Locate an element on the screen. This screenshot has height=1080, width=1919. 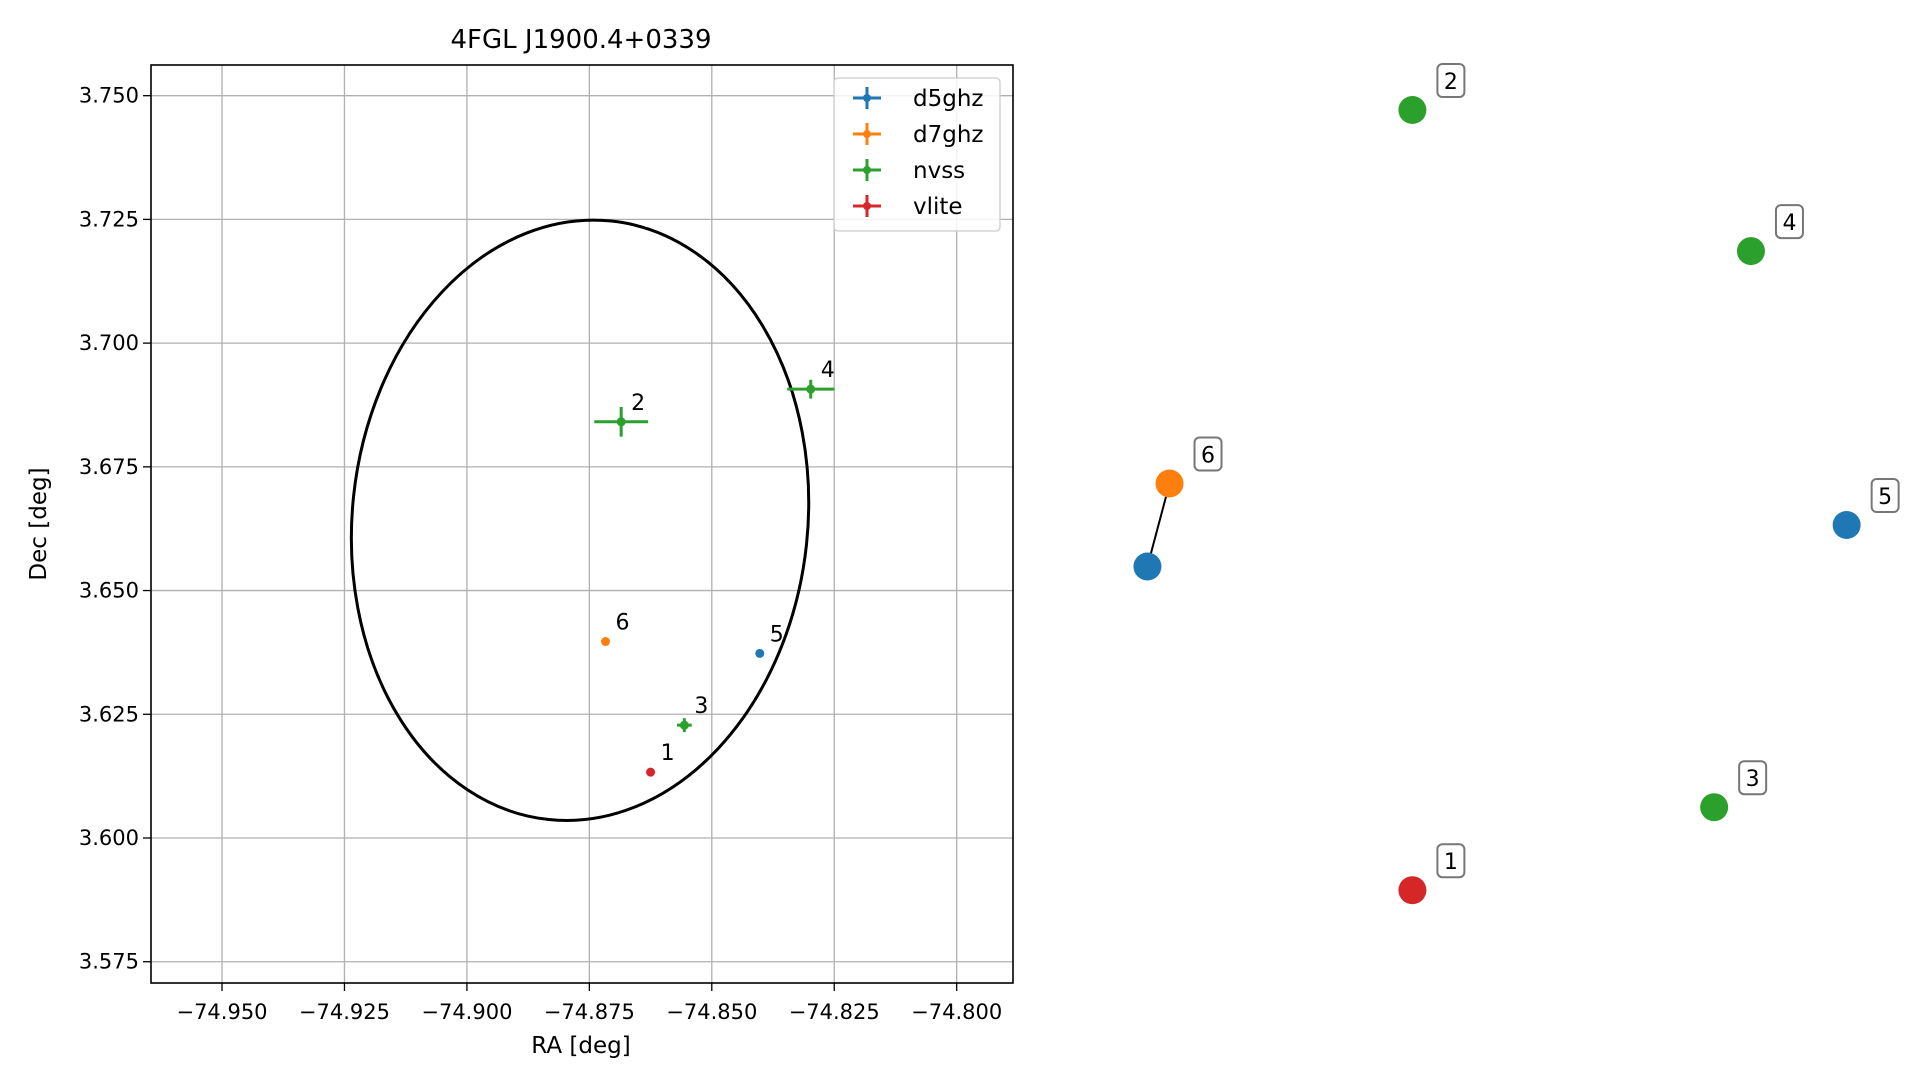
point-label: 2 is located at coordinates (638, 403).